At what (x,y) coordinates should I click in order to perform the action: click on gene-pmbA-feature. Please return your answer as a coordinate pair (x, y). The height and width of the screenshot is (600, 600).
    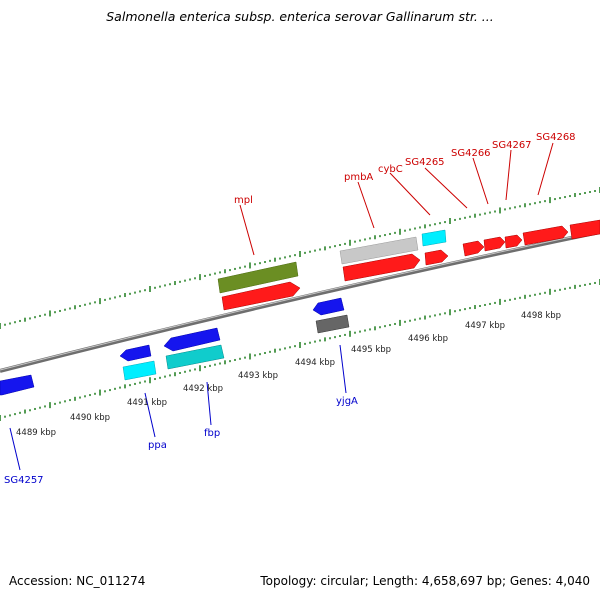
    Looking at the image, I should click on (379, 250).